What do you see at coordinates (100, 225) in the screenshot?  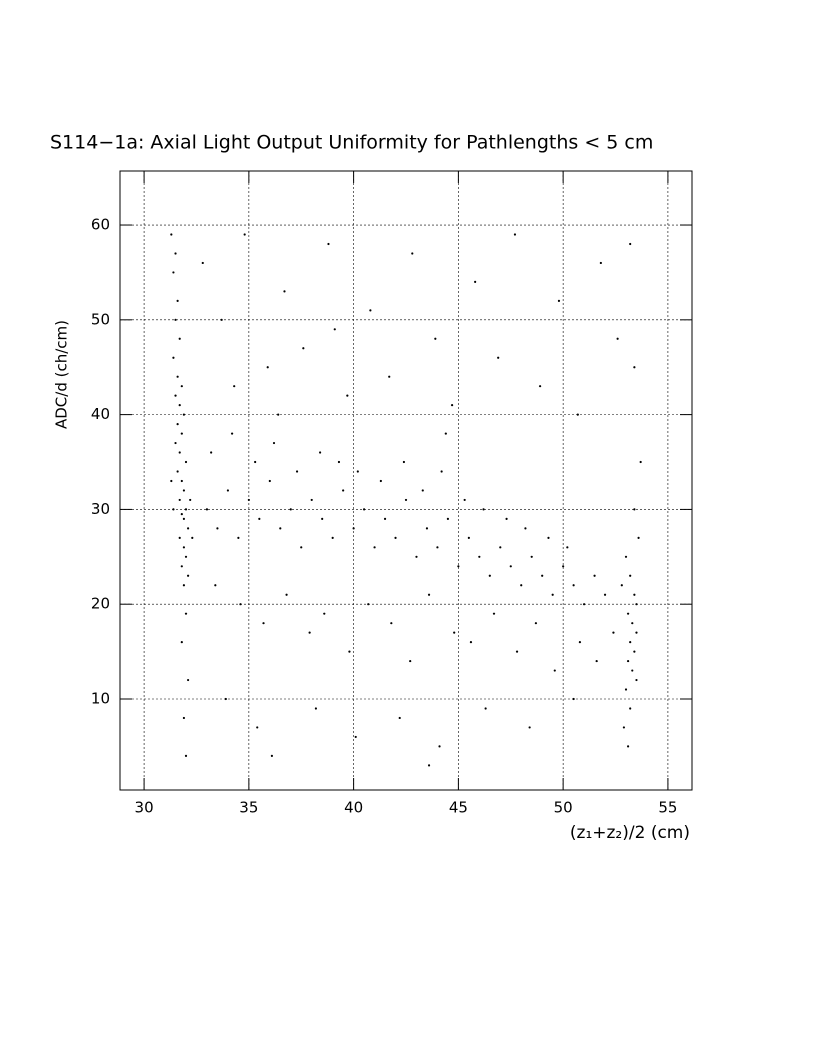 I see `y-tick-label: 60` at bounding box center [100, 225].